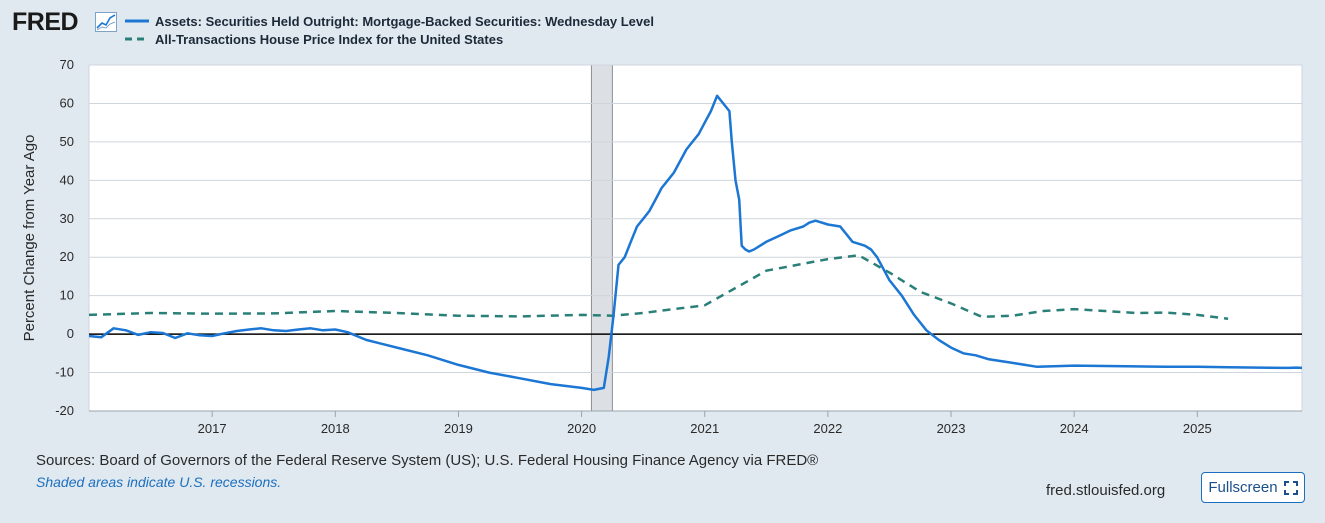 Image resolution: width=1325 pixels, height=523 pixels. What do you see at coordinates (137, 39) in the screenshot?
I see `legend-swatch-dashed` at bounding box center [137, 39].